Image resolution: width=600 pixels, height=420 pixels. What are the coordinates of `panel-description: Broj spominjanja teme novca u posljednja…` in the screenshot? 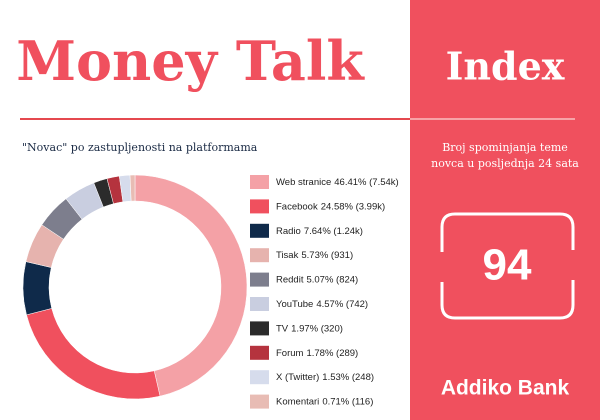 It's located at (505, 155).